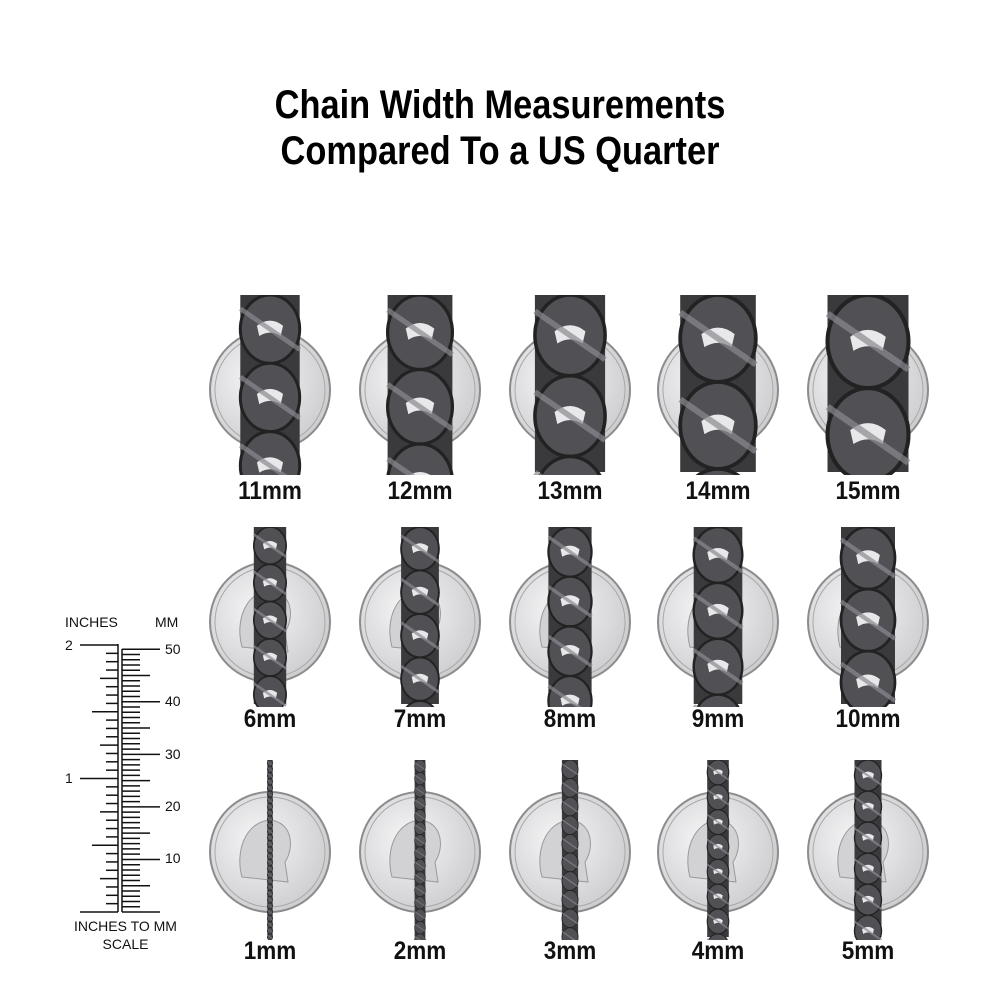 The width and height of the screenshot is (1000, 1000). I want to click on chain-width-label: 15mm, so click(868, 491).